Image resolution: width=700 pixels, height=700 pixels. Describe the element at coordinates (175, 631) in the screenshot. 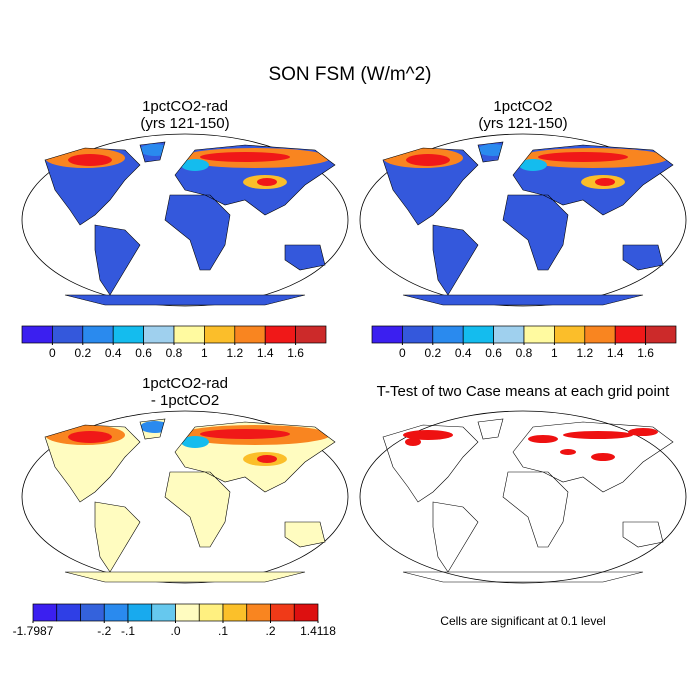

I see `tick-label: .0` at that location.